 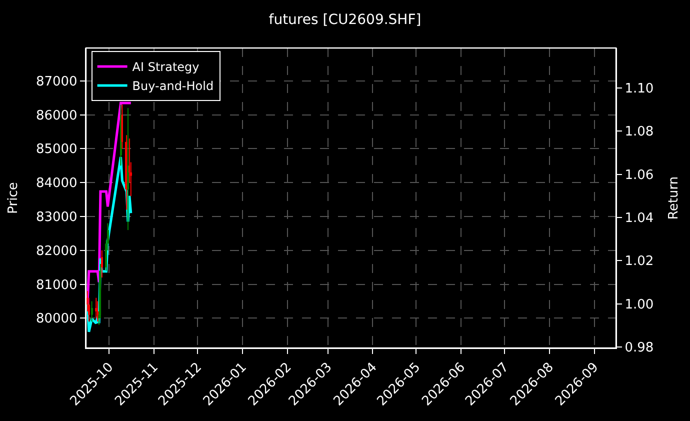 What do you see at coordinates (57, 319) in the screenshot?
I see `y-tick-label: 80000` at bounding box center [57, 319].